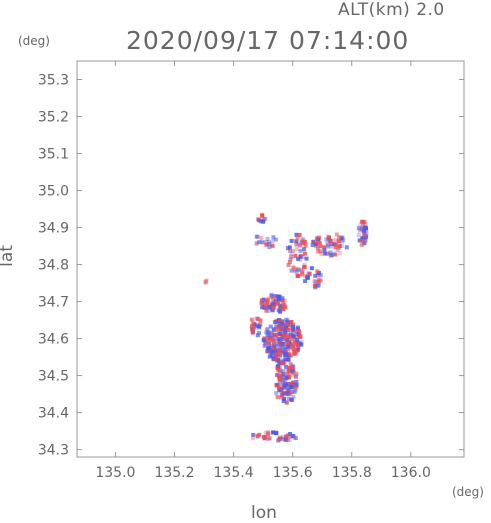  Describe the element at coordinates (53, 229) in the screenshot. I see `y-tick-label: 34.9` at that location.